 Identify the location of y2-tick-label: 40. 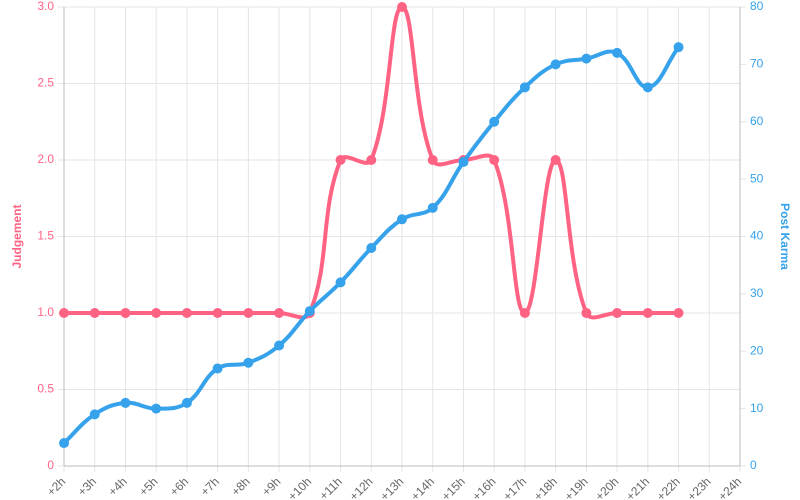
(757, 236).